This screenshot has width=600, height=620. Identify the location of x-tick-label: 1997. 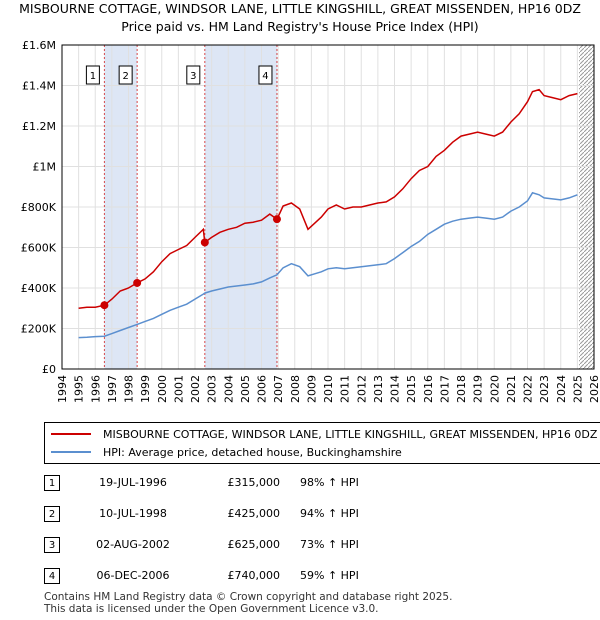
(112, 389).